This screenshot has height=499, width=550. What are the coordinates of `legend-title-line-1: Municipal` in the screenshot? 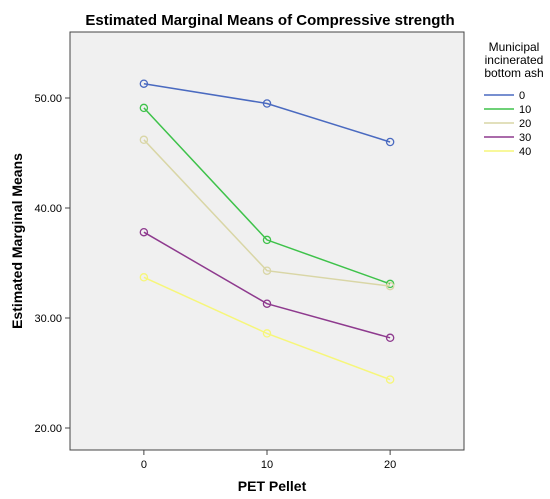 It's located at (514, 47).